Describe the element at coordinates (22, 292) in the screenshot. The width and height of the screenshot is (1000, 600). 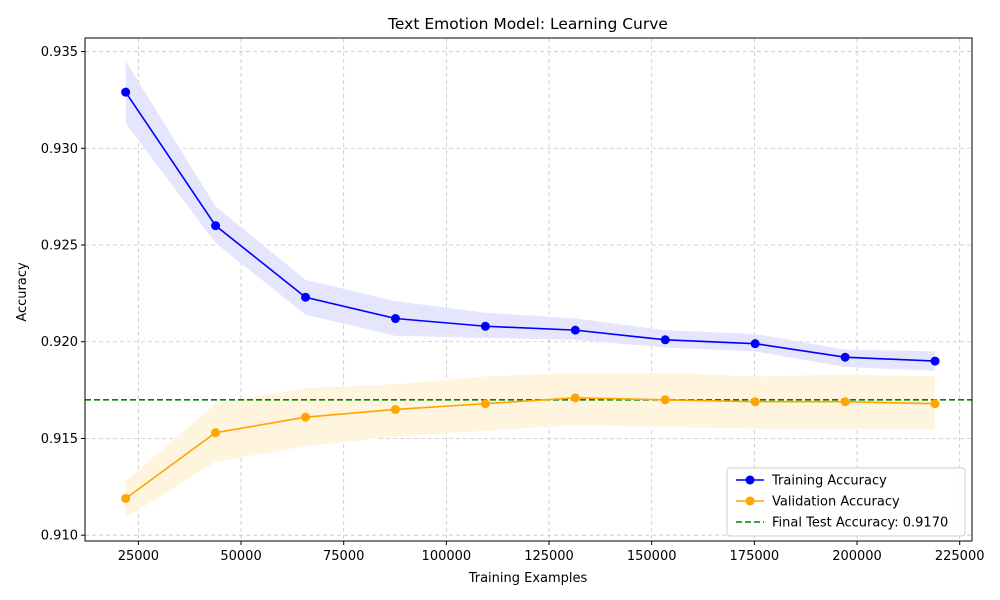
I see `y-axis-label: Accuracy` at that location.